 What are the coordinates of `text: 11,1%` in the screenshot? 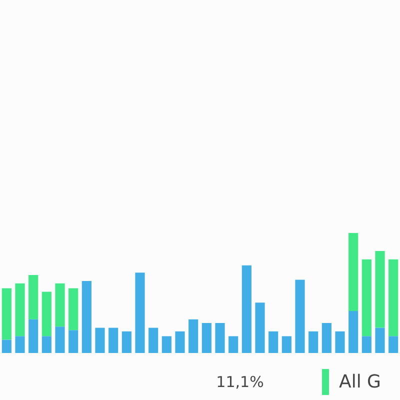 It's located at (240, 381).